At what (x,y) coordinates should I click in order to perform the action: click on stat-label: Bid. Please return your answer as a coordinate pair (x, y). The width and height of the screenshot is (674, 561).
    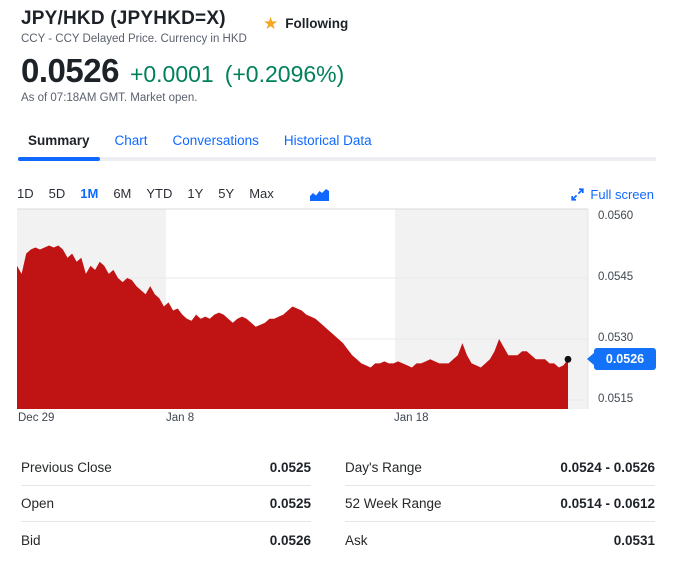
    Looking at the image, I should click on (31, 540).